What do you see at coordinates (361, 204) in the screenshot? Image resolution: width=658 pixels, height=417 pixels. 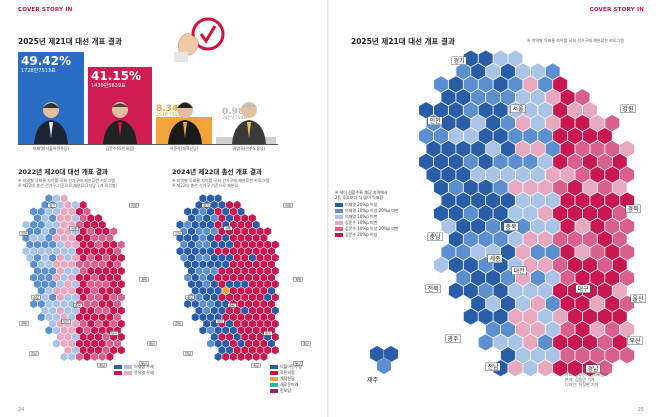 I see `legend-2025-0: 이재명 20%p 이상` at bounding box center [361, 204].